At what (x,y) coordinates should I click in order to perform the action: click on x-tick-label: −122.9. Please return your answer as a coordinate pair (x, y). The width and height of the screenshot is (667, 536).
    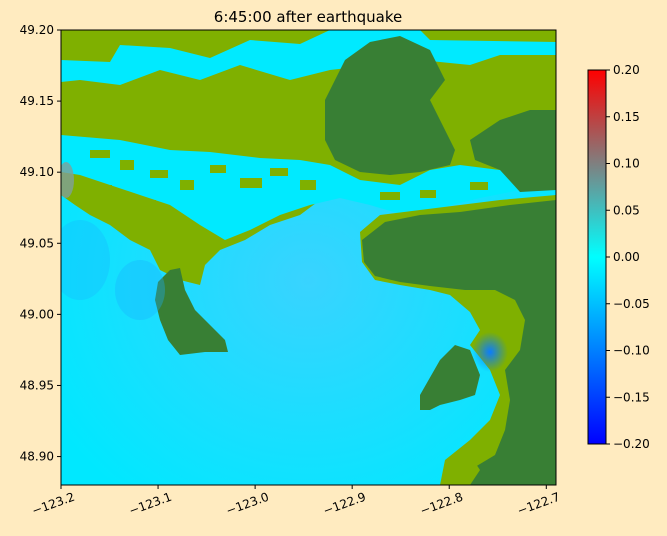
    Looking at the image, I should click on (344, 504).